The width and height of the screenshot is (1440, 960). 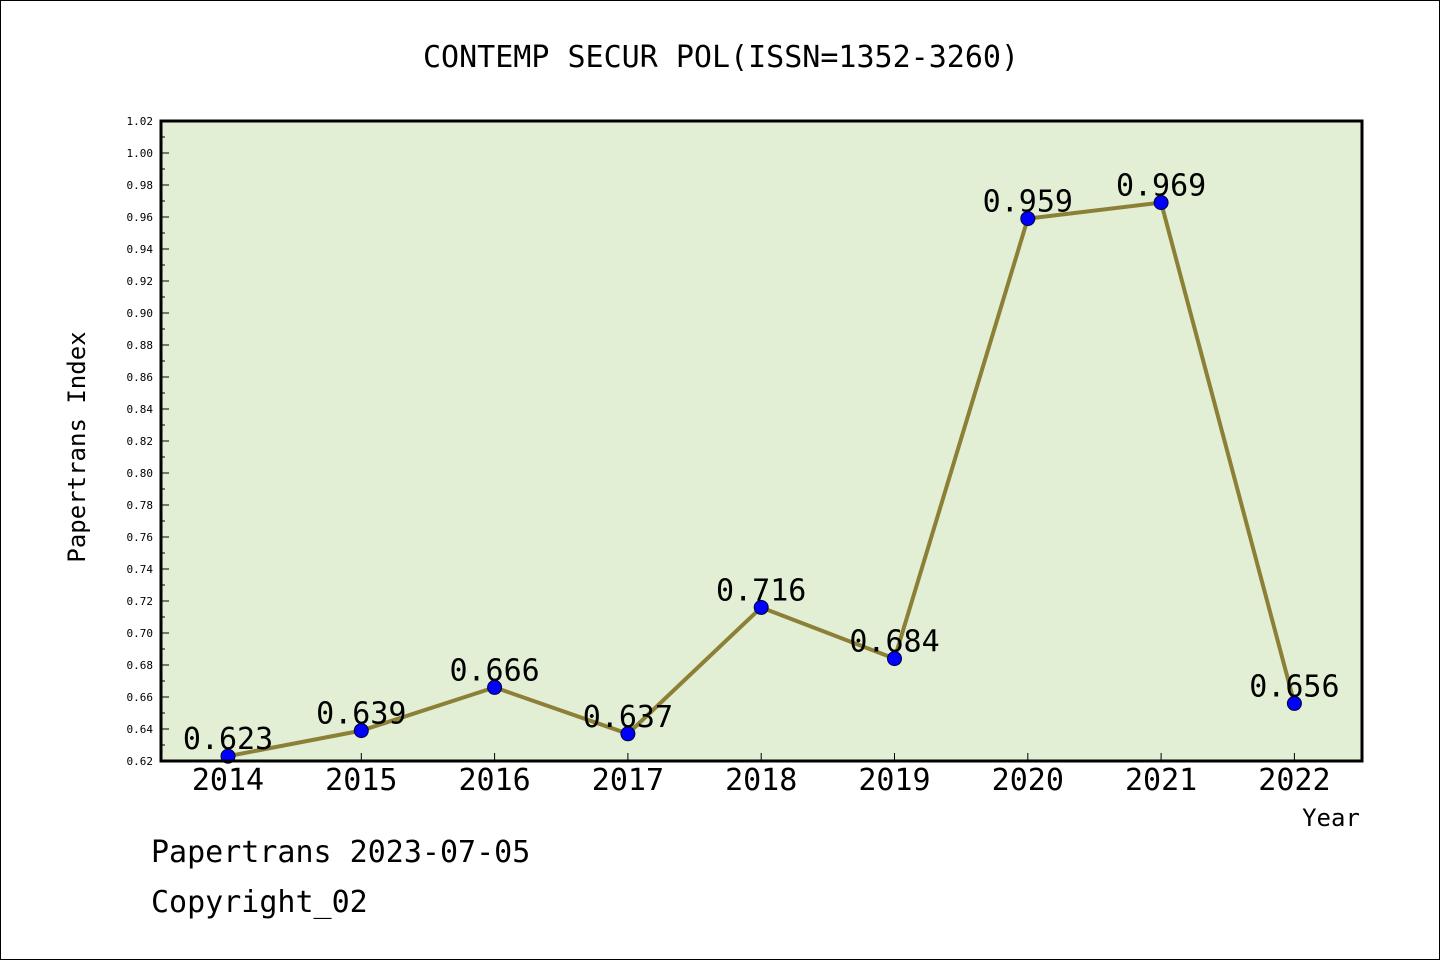 I want to click on y-tick-label: 0.68, so click(x=140, y=665).